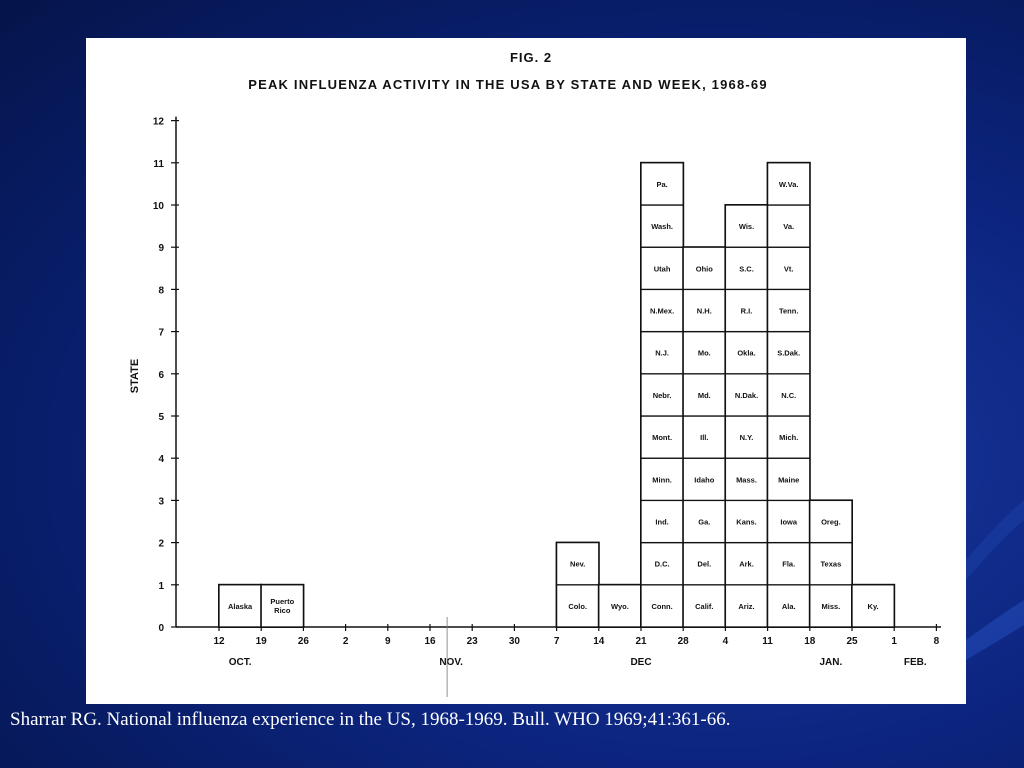  I want to click on y-tick-label: 6, so click(161, 375).